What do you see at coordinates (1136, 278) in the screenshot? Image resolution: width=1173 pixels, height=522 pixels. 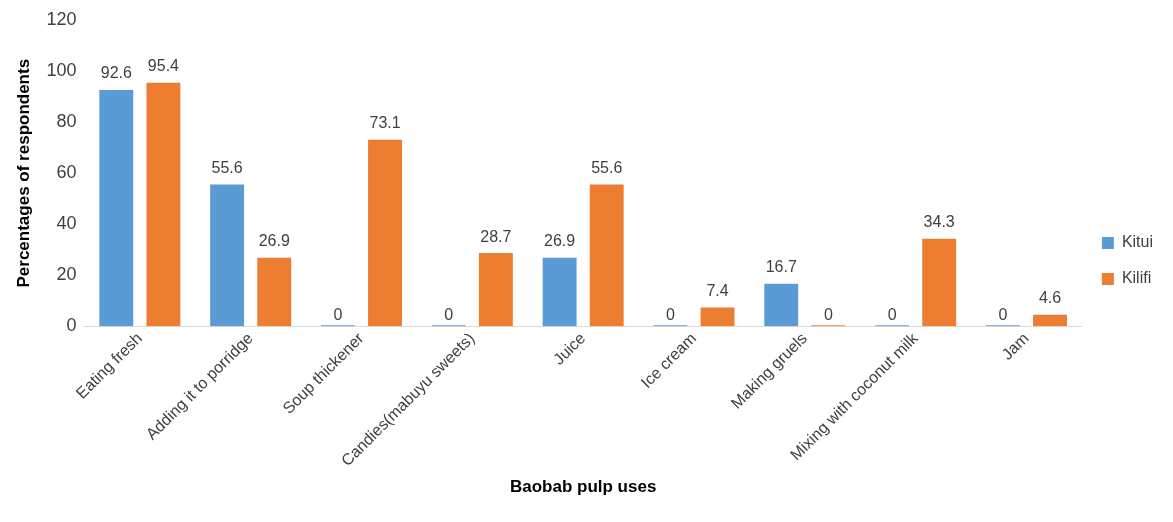 I see `legend-label: Kilifi` at bounding box center [1136, 278].